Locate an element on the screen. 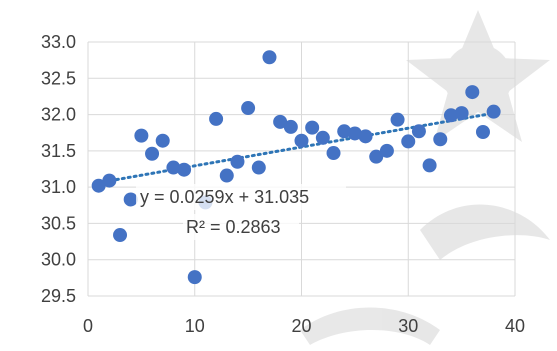  x-tick-label: 0 is located at coordinates (88, 326).